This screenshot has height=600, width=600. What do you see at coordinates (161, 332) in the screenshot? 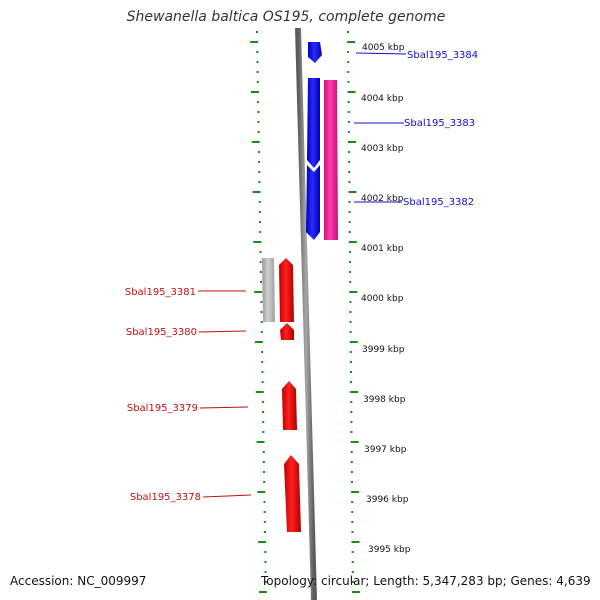
I see `gene-label-sbal195-3380: Sbal195_3380` at bounding box center [161, 332].